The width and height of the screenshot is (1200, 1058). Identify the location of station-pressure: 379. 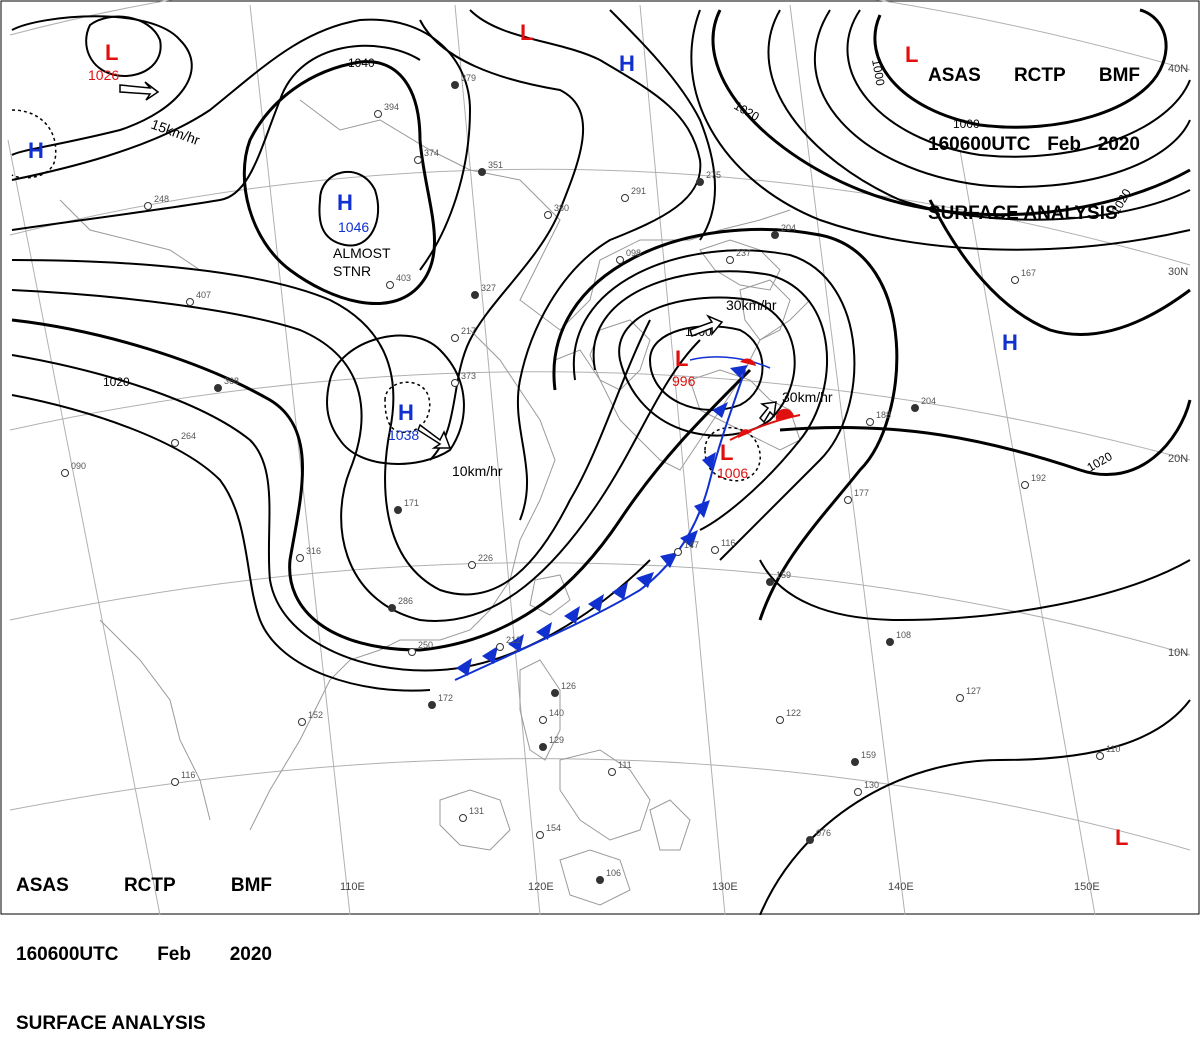
(468, 78).